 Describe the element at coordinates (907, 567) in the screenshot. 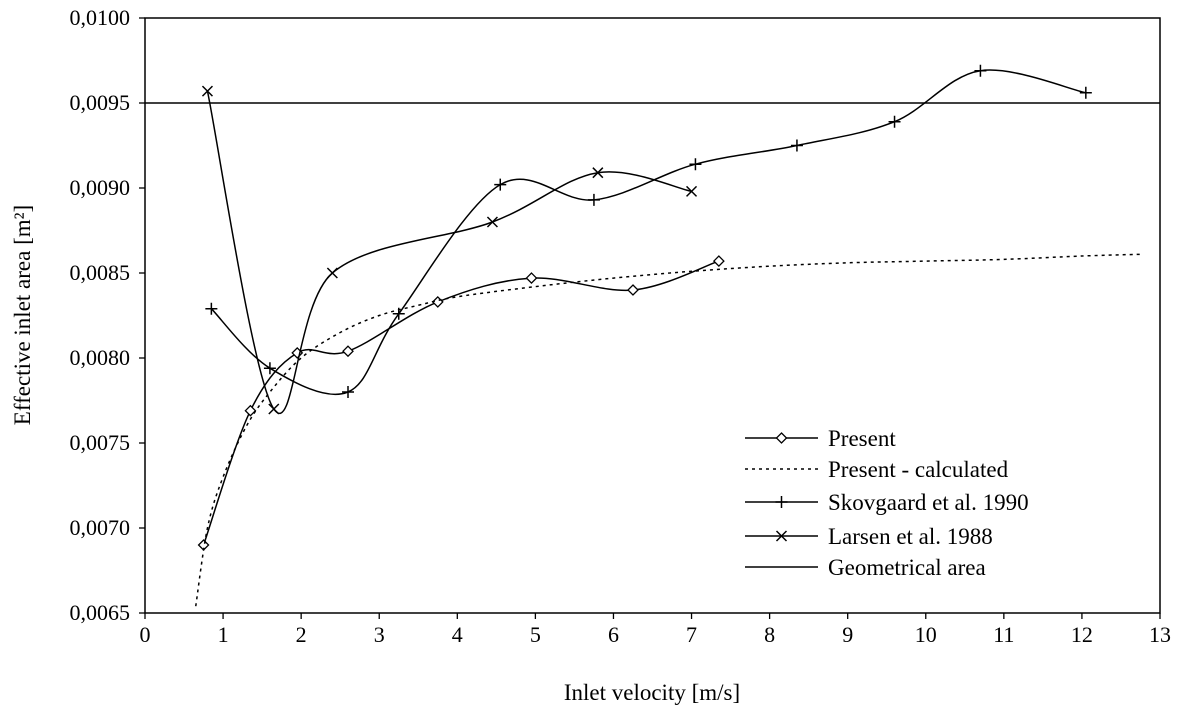

I see `legend-label-geometrical-area: Geometrical area` at that location.